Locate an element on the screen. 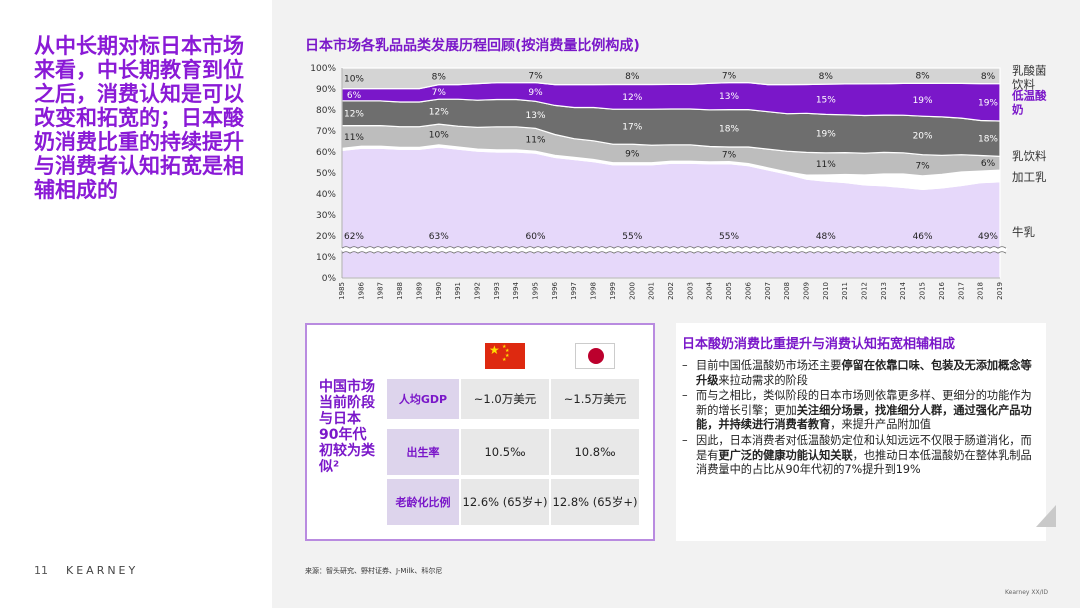 This screenshot has width=1080, height=608. data-label: 48% is located at coordinates (826, 237).